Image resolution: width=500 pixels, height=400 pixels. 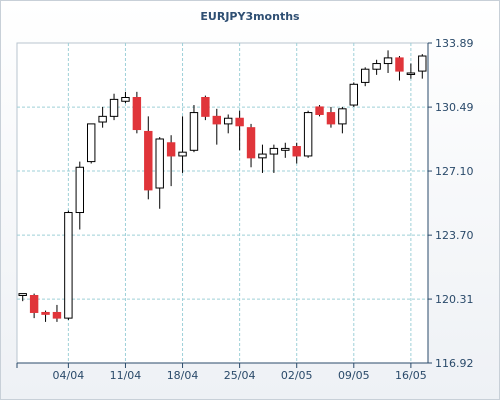 What do you see at coordinates (250, 16) in the screenshot?
I see `chart-title: EURJPY3months` at bounding box center [250, 16].